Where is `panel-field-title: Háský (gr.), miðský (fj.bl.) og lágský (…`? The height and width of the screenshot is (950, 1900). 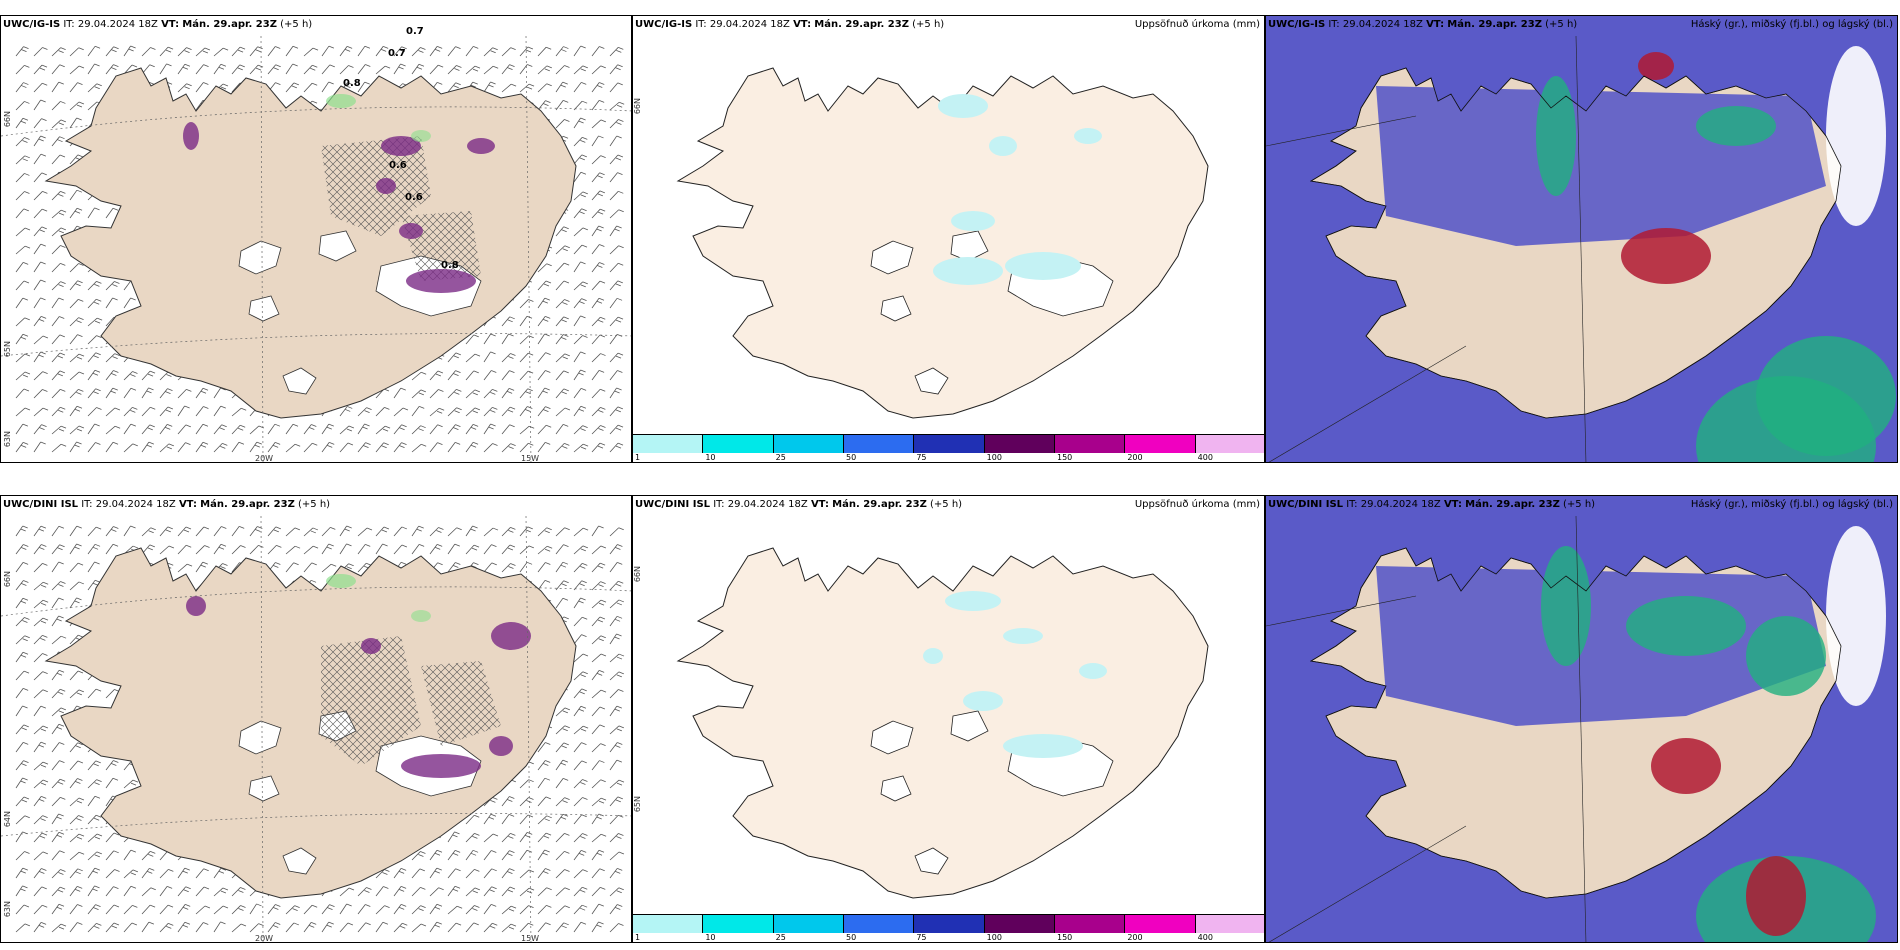 panel-field-title: Háský (gr.), miðský (fj.bl.) og lágský (… is located at coordinates (1791, 24).